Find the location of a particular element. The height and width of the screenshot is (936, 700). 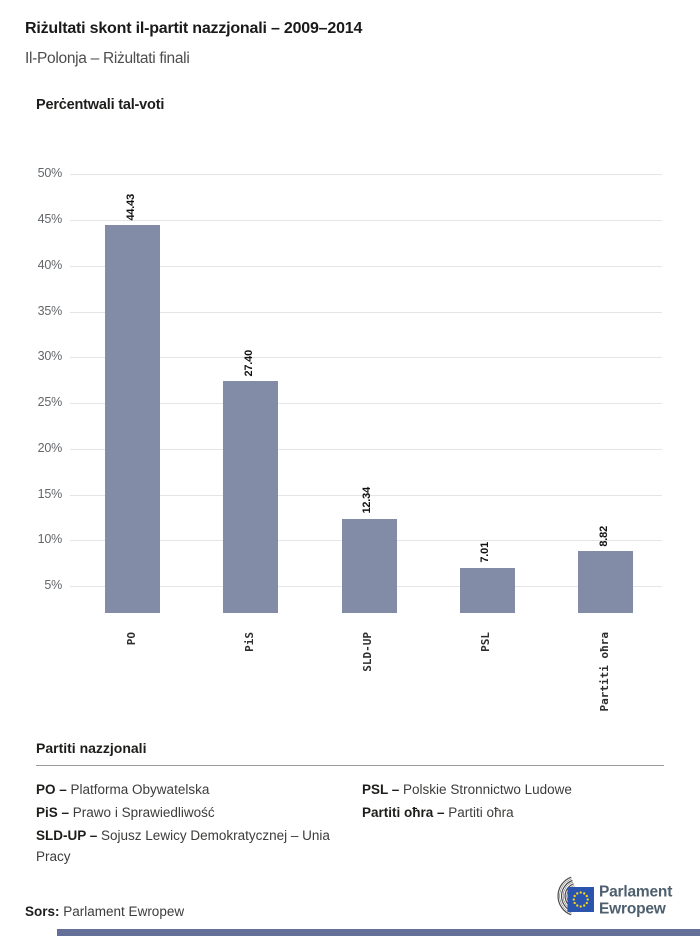

bottom-accent-bar is located at coordinates (378, 932).